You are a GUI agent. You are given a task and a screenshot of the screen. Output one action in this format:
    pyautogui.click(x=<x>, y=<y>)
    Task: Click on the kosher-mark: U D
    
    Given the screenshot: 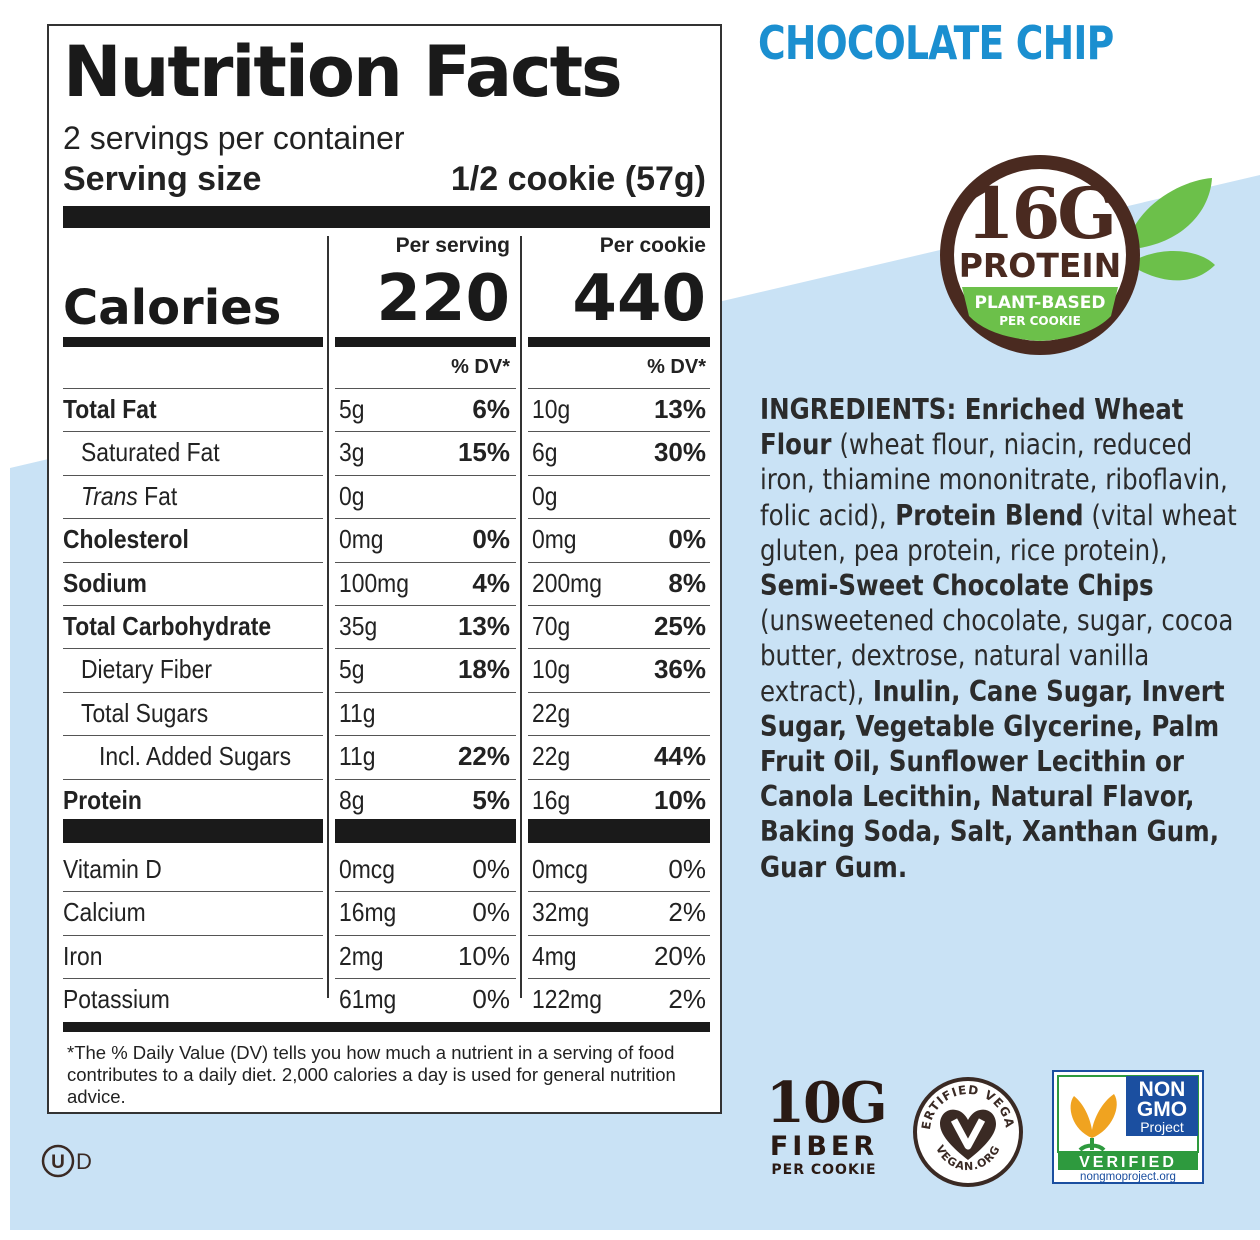 What is the action you would take?
    pyautogui.click(x=72, y=1163)
    